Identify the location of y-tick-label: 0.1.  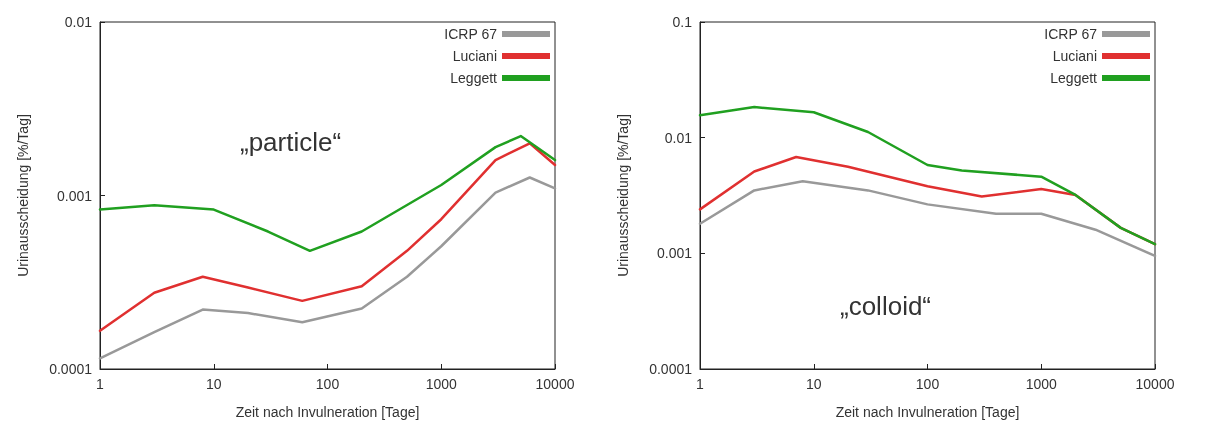
(682, 22).